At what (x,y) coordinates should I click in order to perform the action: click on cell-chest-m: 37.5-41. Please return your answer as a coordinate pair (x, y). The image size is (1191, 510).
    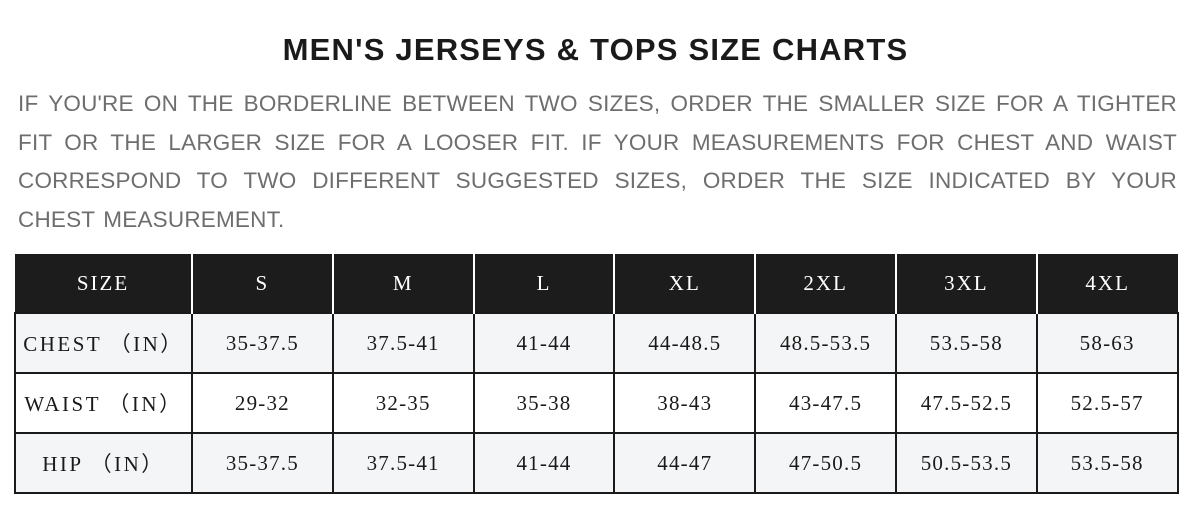
    Looking at the image, I should click on (403, 343).